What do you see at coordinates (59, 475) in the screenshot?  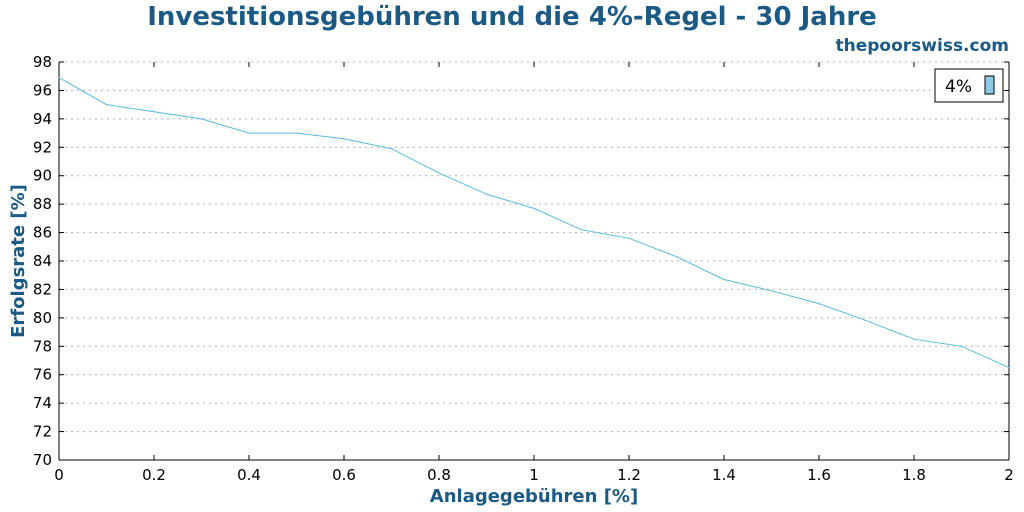 I see `x-tick-label: 0` at bounding box center [59, 475].